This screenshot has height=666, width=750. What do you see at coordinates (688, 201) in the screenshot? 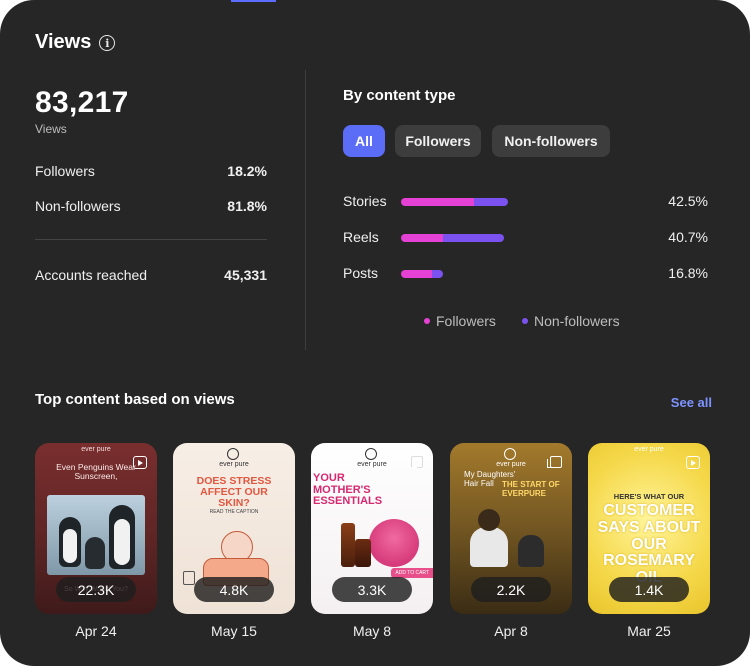
I see `content-type-percent: 42.5%` at bounding box center [688, 201].